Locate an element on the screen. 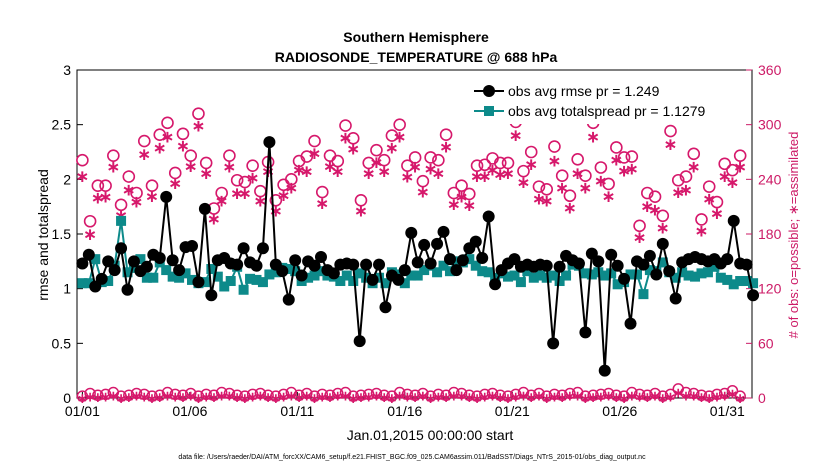 This screenshot has height=470, width=830. y-tick-label-left: 0 is located at coordinates (67, 398).